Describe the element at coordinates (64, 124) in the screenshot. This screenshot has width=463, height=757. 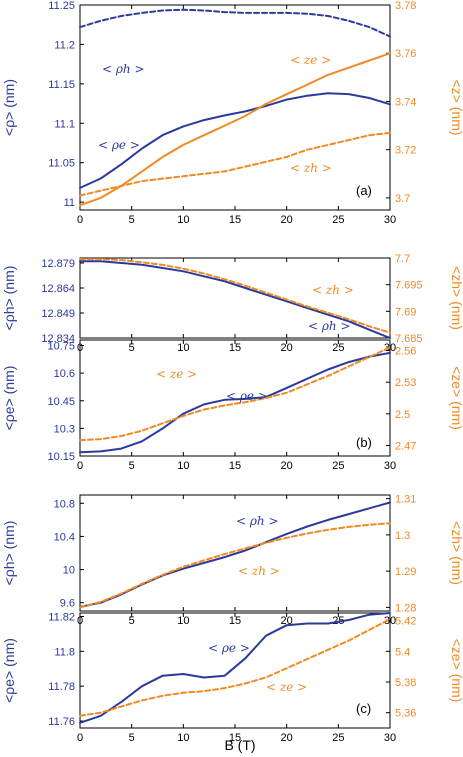
I see `y-left-tick-label: 11.1` at that location.